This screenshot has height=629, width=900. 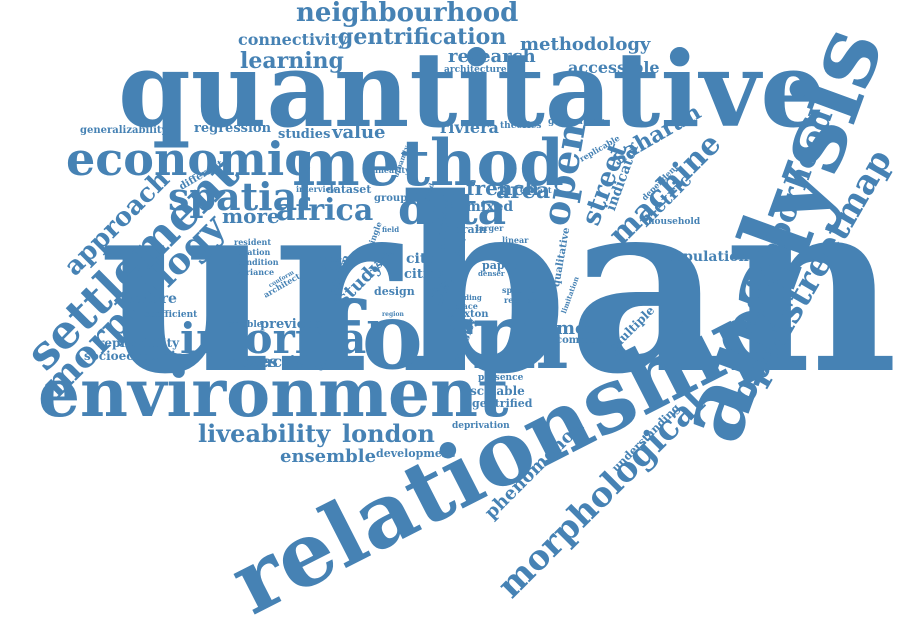 I want to click on word-household: household, so click(x=674, y=222).